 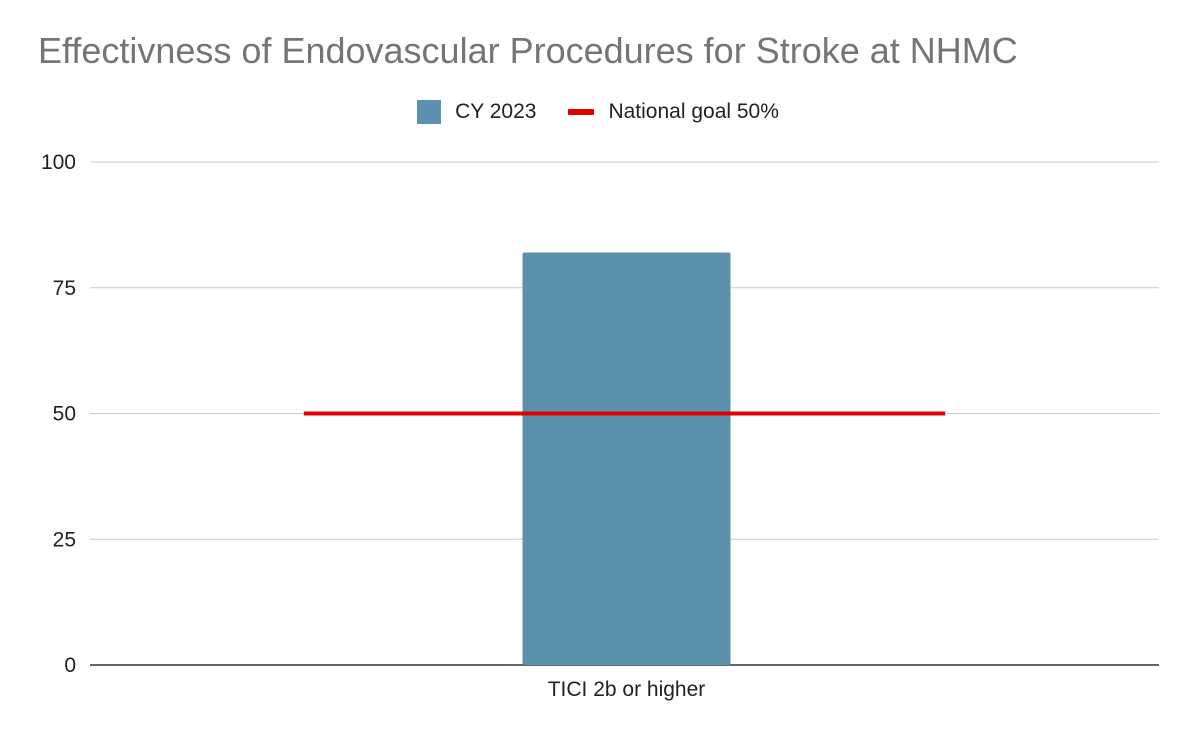 What do you see at coordinates (693, 111) in the screenshot?
I see `legend-label-national-goal: National goal 50%` at bounding box center [693, 111].